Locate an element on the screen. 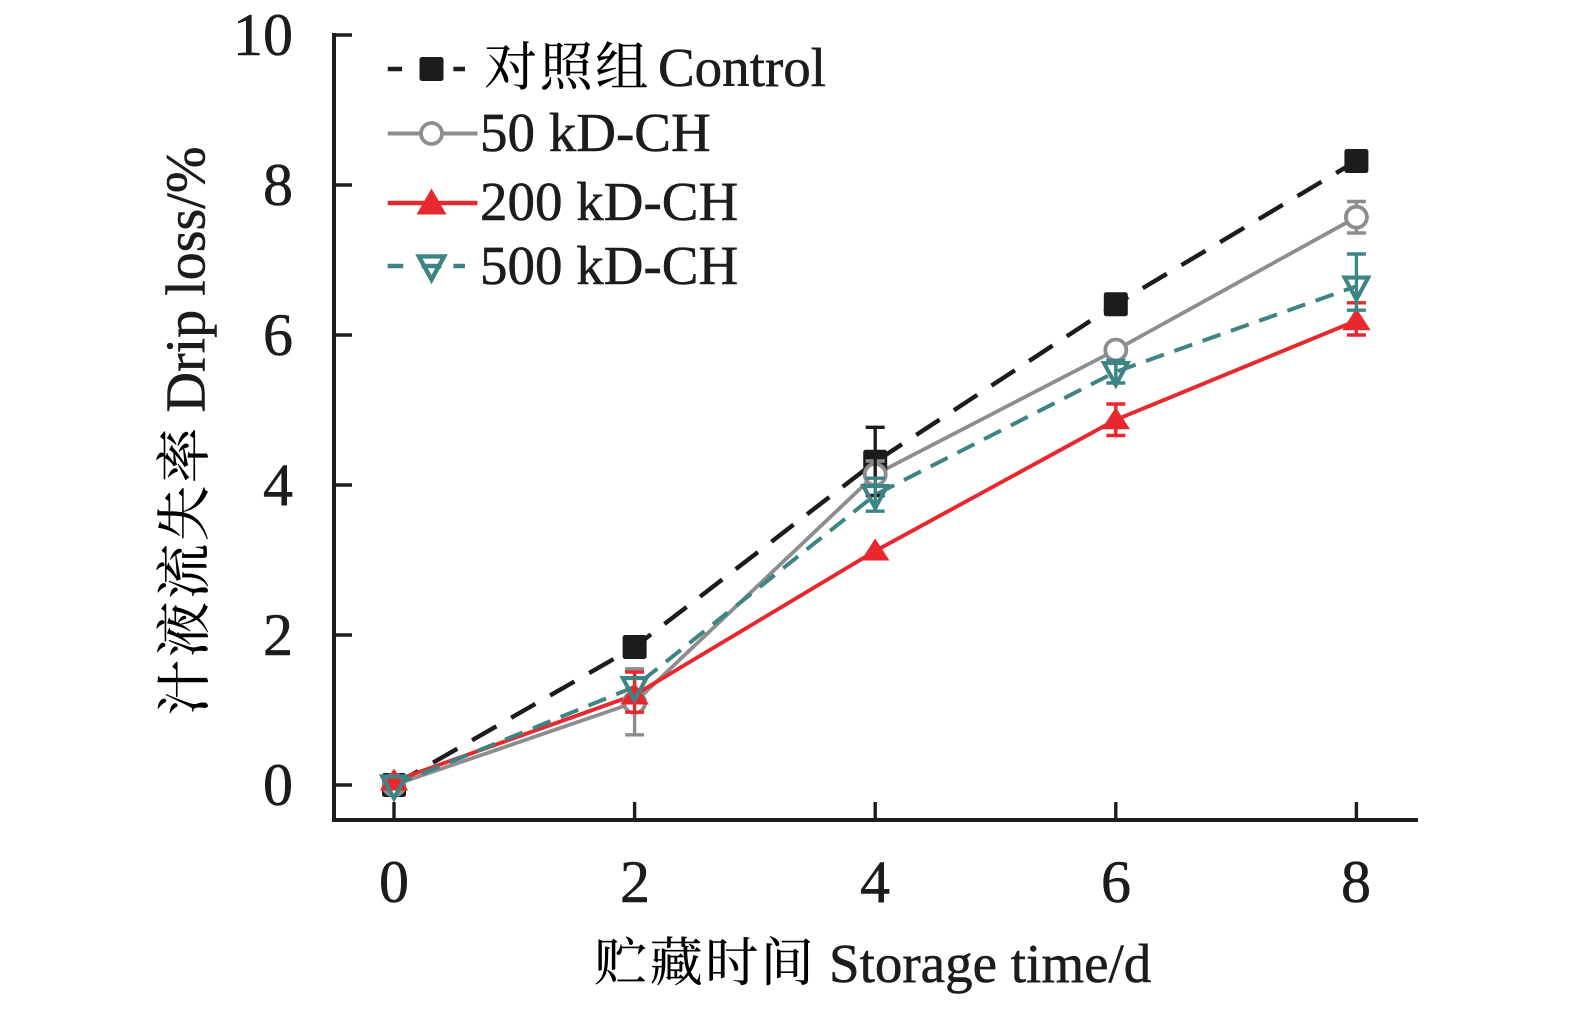 This screenshot has height=1015, width=1575. svg-text: 50 kD-CH is located at coordinates (595, 132).